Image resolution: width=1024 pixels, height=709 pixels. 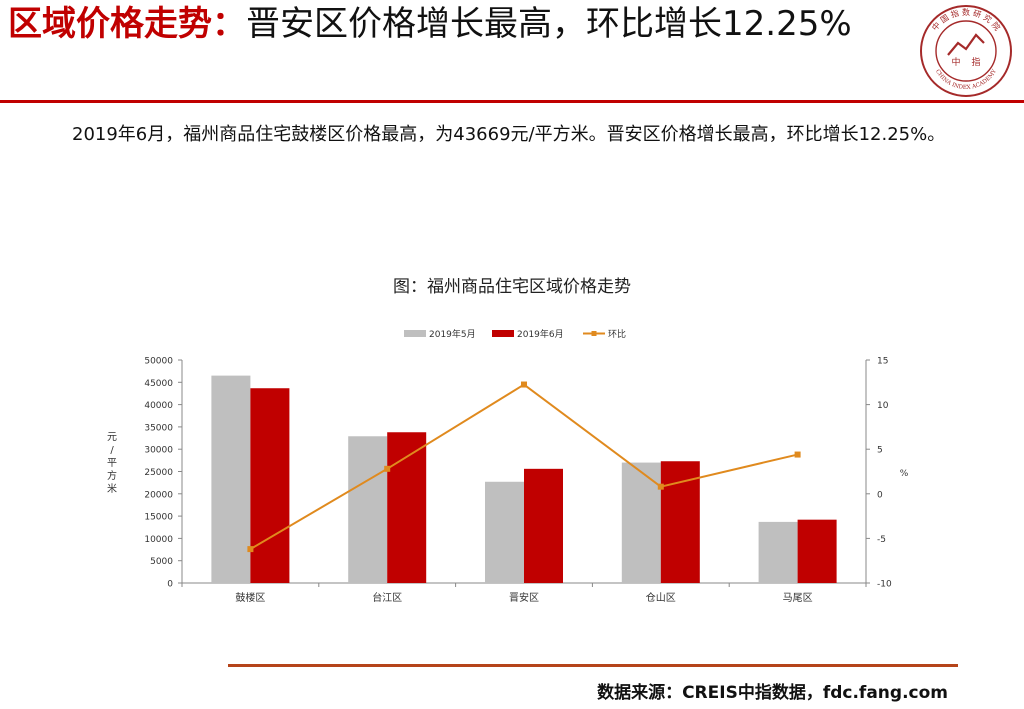 I want to click on category-label: 马尾区, so click(x=798, y=598).